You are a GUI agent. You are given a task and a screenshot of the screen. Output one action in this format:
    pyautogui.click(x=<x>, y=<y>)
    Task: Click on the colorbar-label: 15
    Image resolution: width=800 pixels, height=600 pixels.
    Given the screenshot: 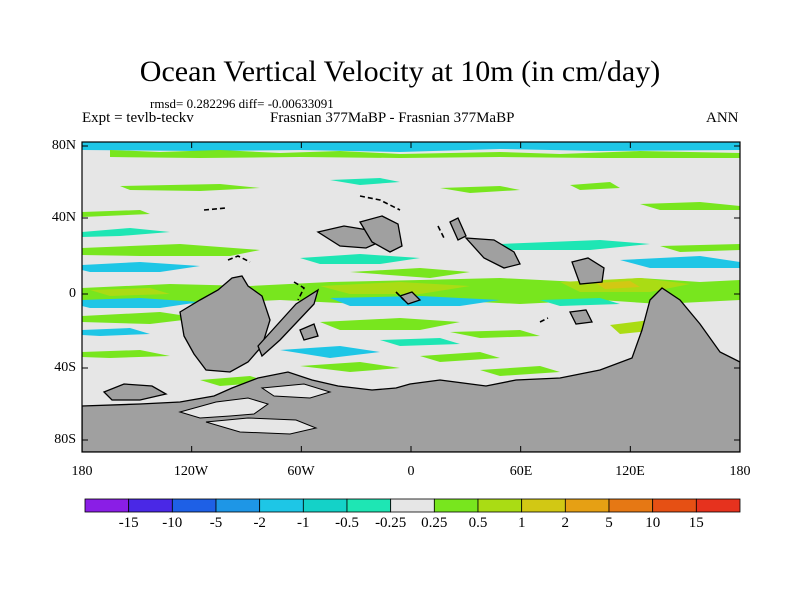 What is the action you would take?
    pyautogui.click(x=696, y=523)
    